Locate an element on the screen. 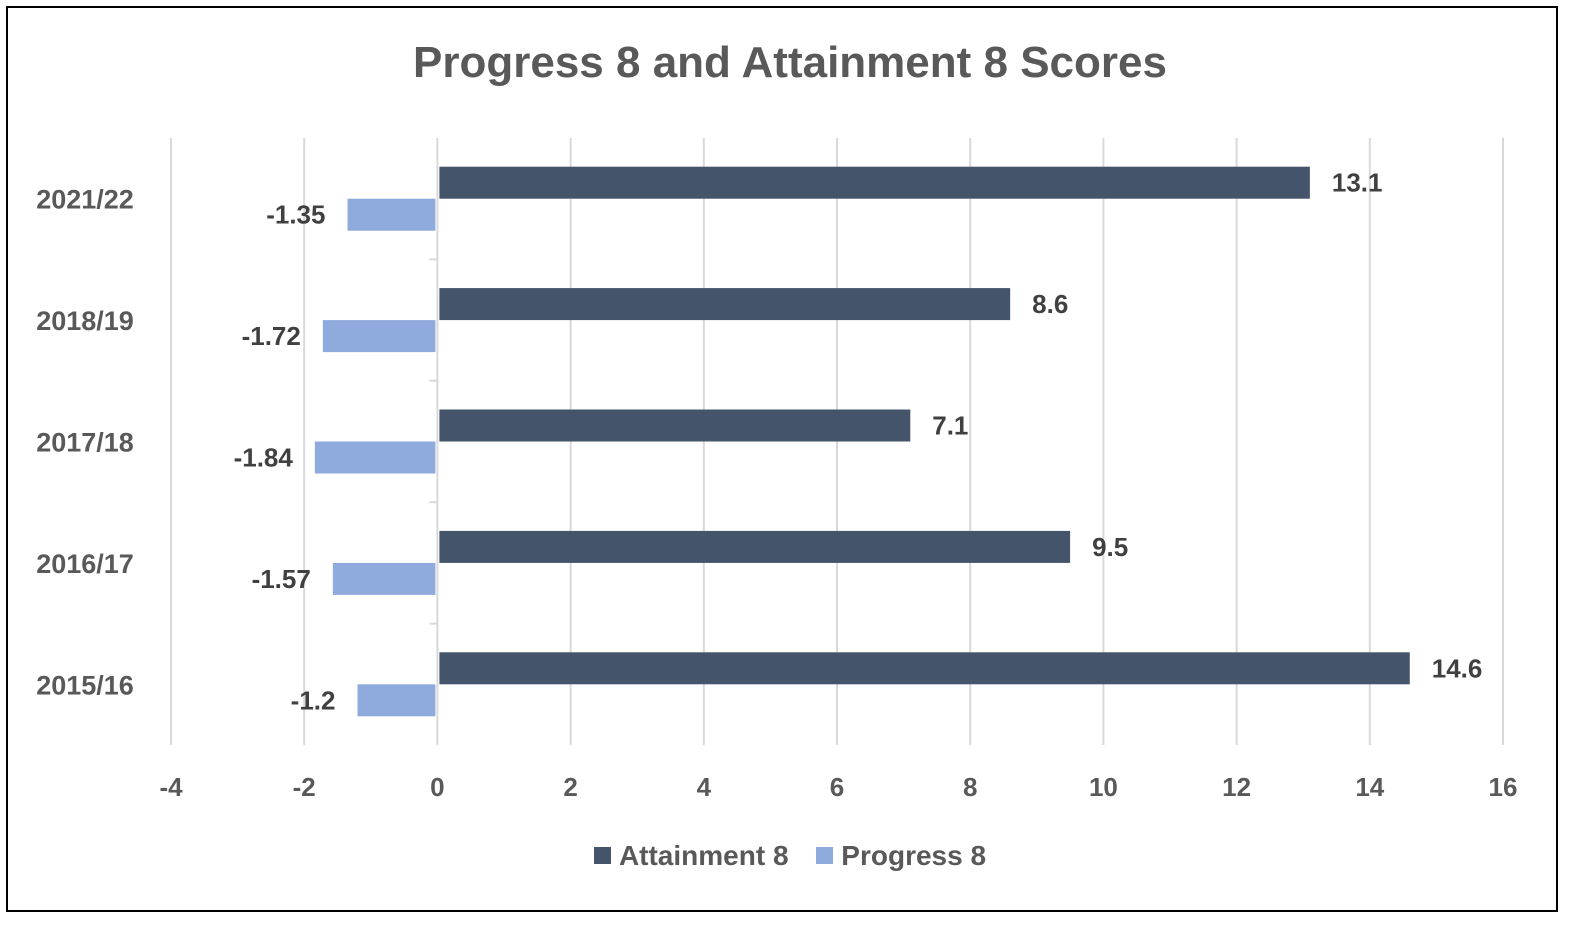 The width and height of the screenshot is (1580, 926). x-tick-label: 12 is located at coordinates (1236, 787).